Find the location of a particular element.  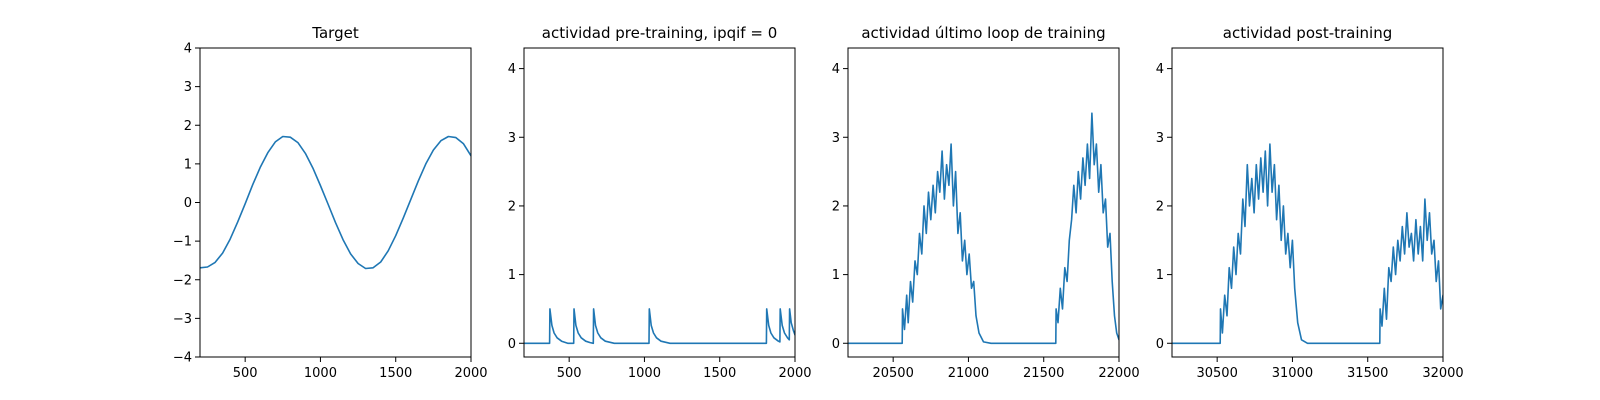

x-tick-label: 32000 is located at coordinates (1442, 373).